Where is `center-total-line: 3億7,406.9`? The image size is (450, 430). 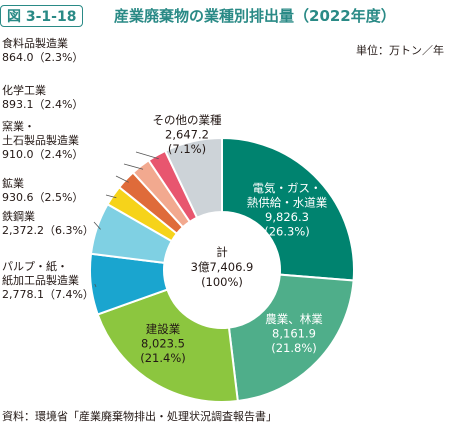 center-total-line: 3億7,406.9 is located at coordinates (222, 267).